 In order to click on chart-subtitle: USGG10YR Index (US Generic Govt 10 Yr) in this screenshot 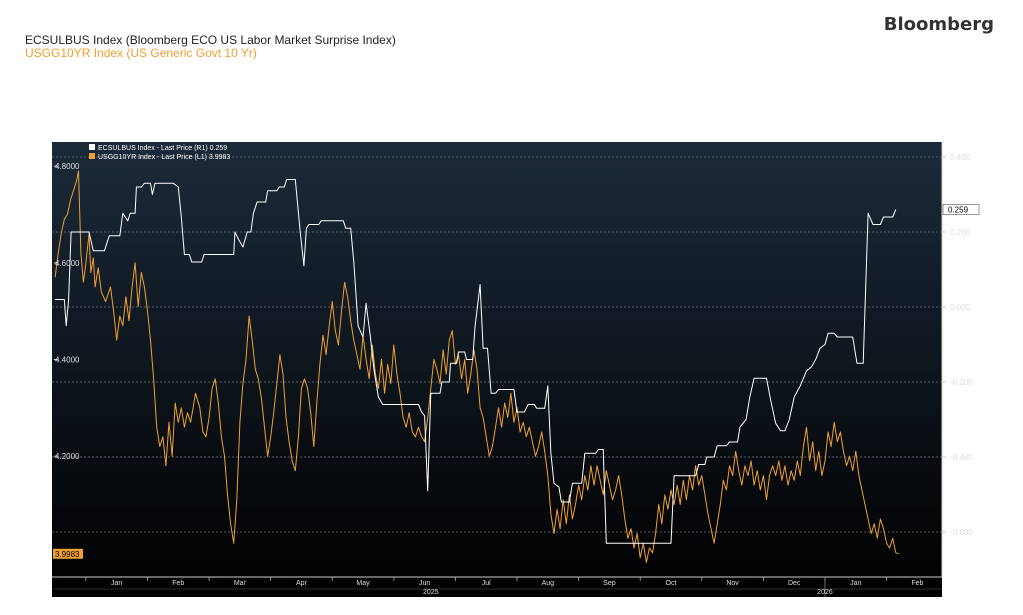, I will do `click(141, 53)`.